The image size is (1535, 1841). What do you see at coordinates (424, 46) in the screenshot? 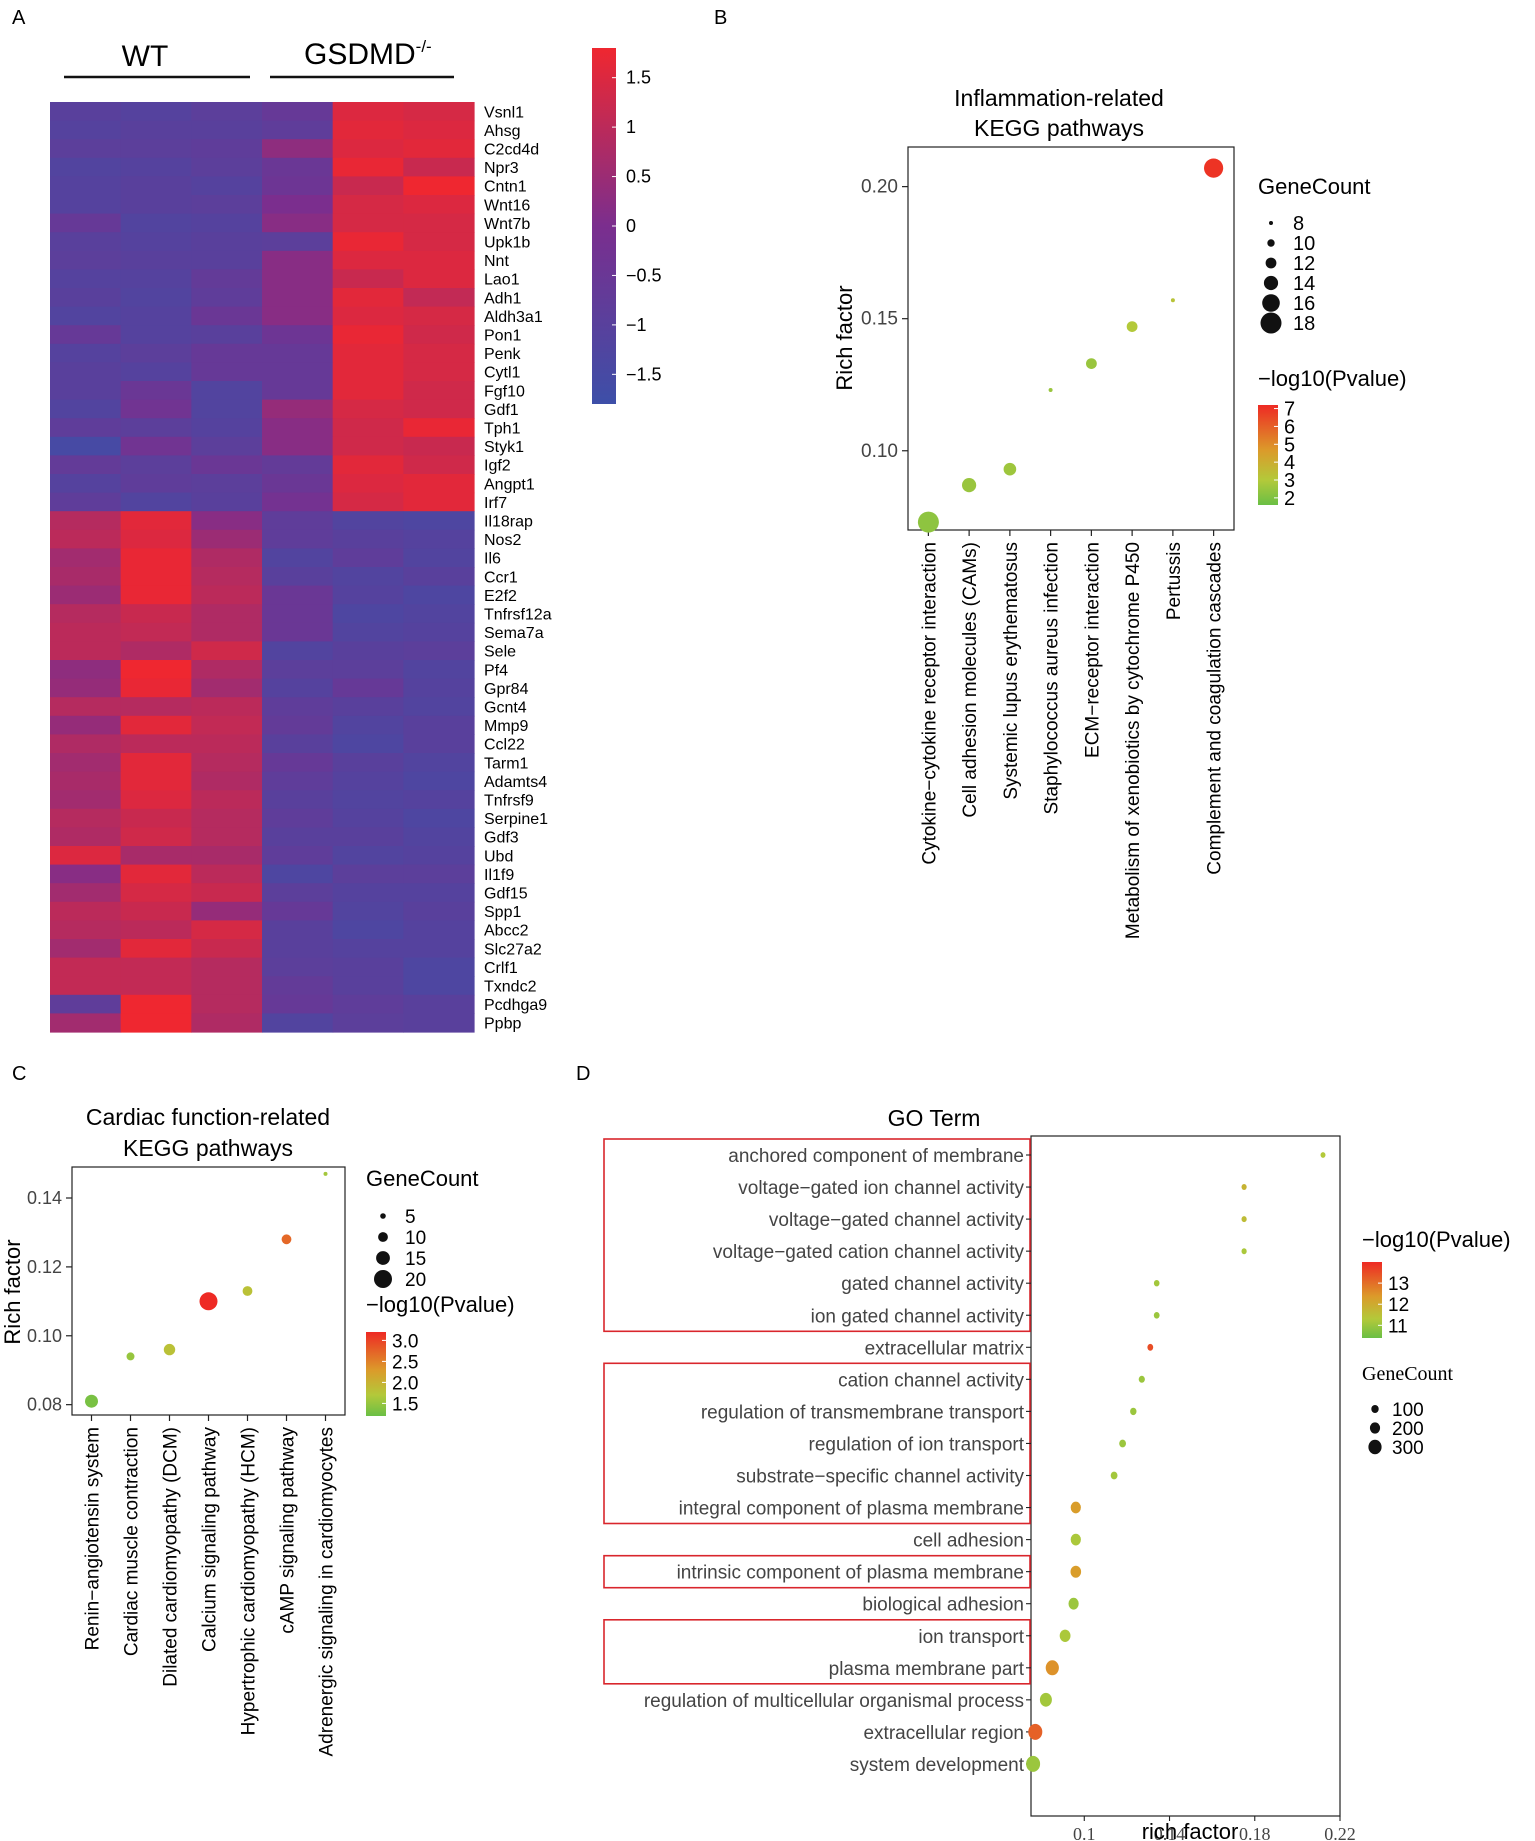
I see `group-label-gsdmd-sup: -/-` at bounding box center [424, 46].